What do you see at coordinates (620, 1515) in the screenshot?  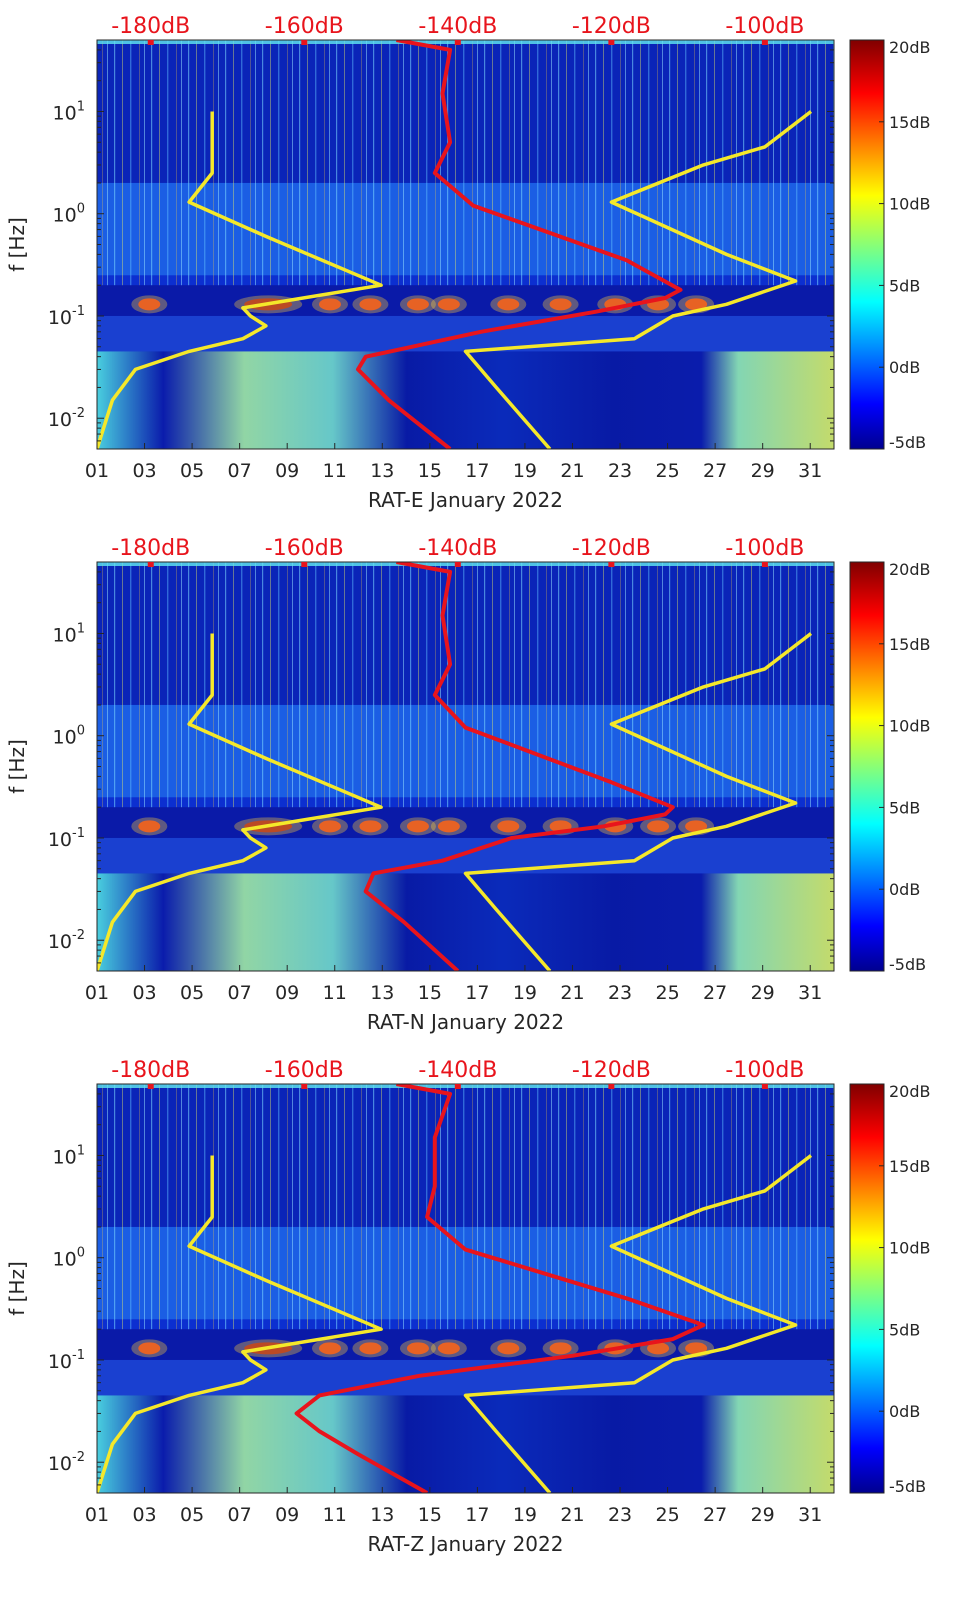 I see `x-tick-label: 23` at bounding box center [620, 1515].